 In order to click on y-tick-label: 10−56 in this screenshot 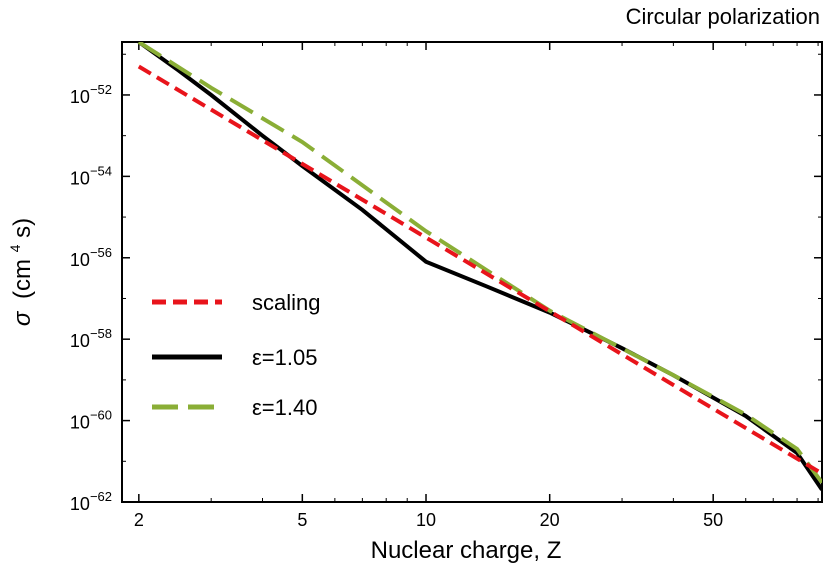, I will do `click(91, 257)`.